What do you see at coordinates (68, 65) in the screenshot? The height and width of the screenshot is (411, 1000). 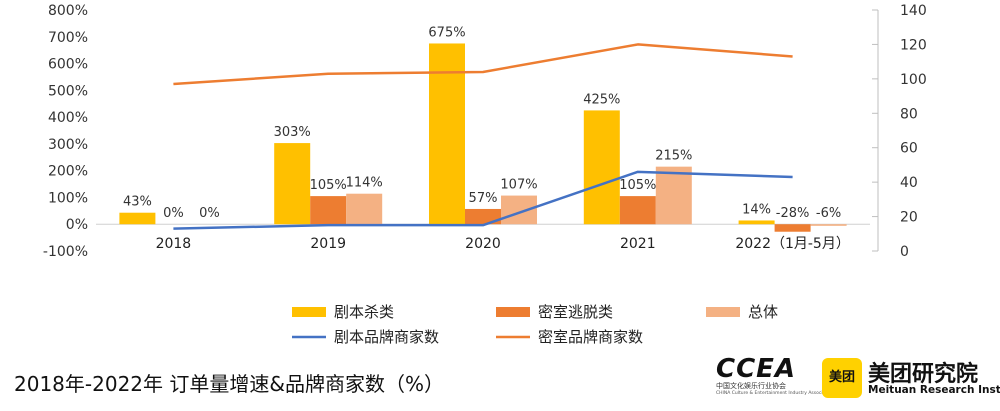 I see `left-tick-label: 600%` at bounding box center [68, 65].